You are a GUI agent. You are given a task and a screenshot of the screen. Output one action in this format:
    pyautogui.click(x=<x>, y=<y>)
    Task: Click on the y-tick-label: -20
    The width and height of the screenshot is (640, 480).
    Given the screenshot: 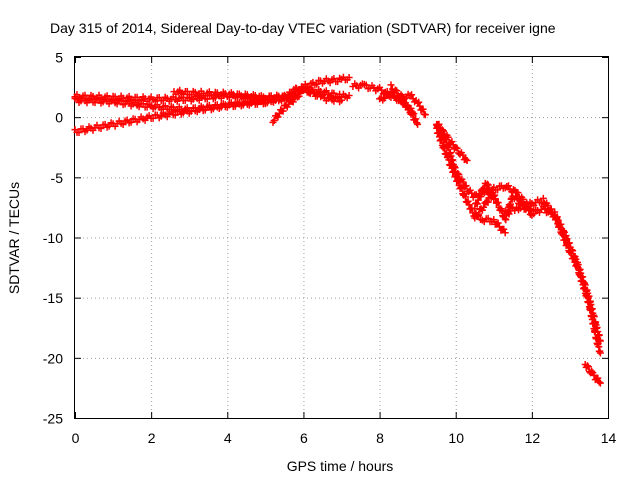 What is the action you would take?
    pyautogui.click(x=53, y=358)
    